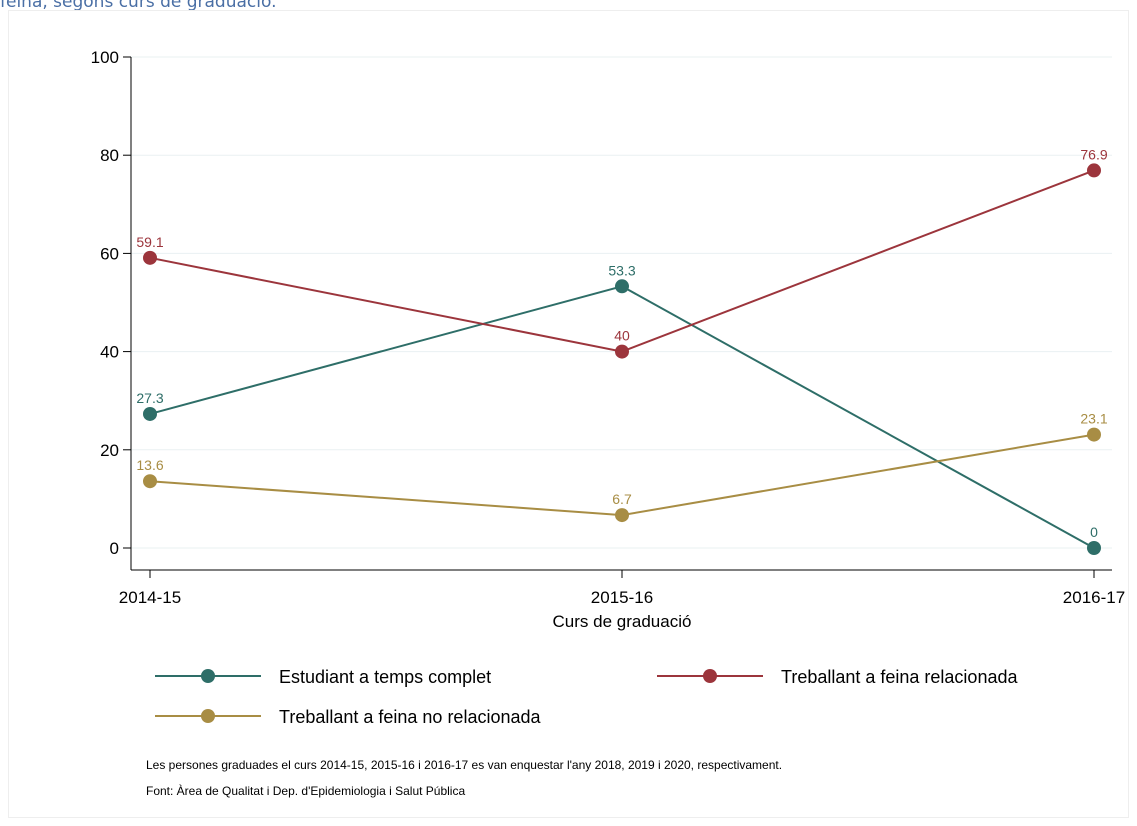 This screenshot has width=1137, height=826. I want to click on x-tick-label: 2015-16, so click(622, 597).